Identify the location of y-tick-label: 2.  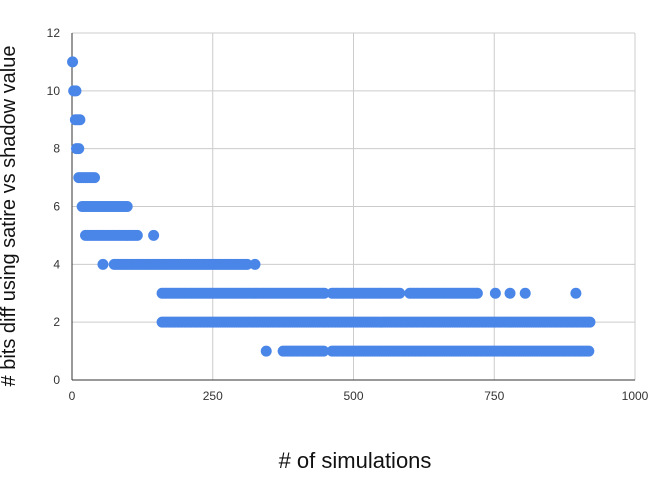
(56, 322).